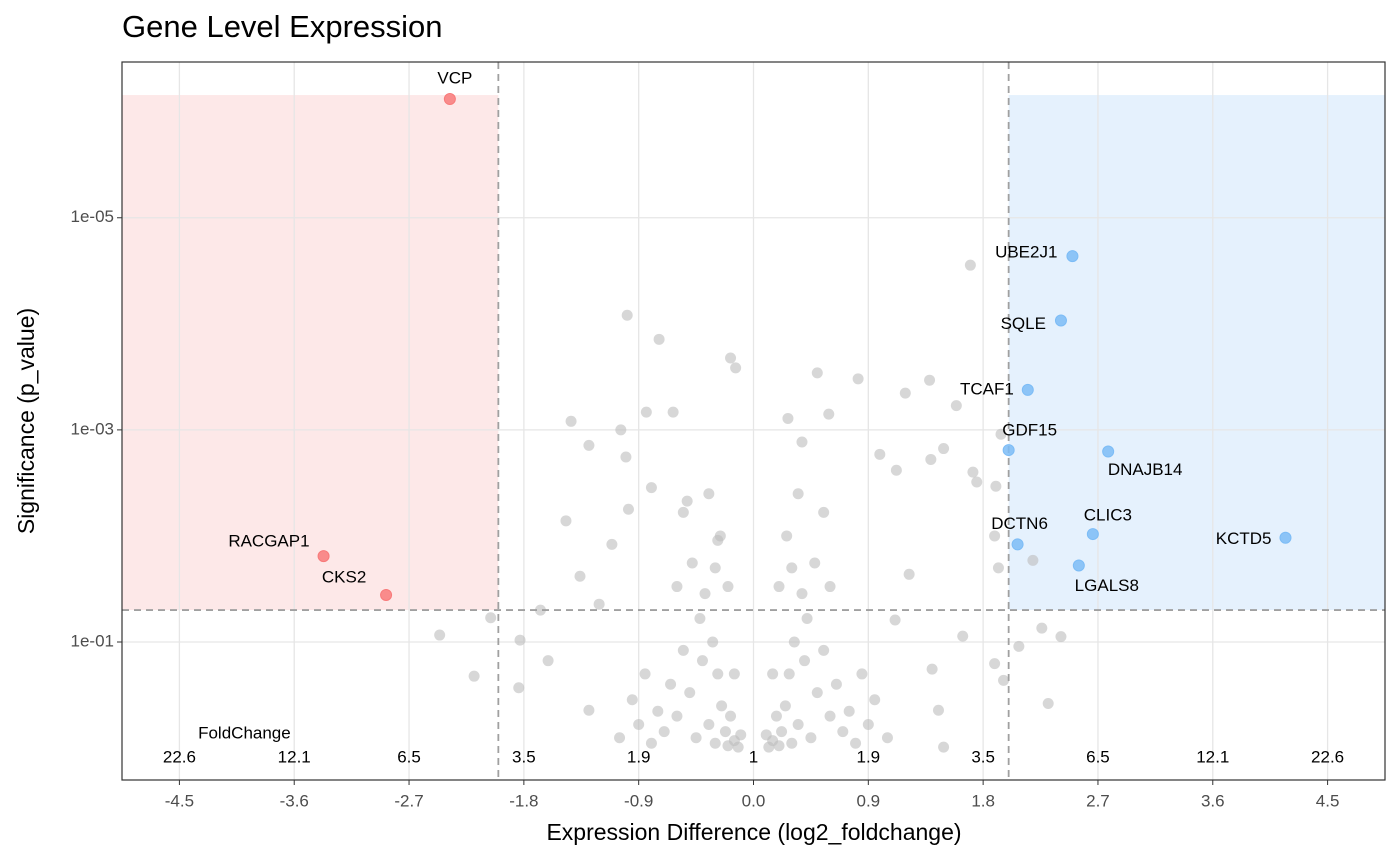 The height and width of the screenshot is (865, 1400). What do you see at coordinates (987, 388) in the screenshot?
I see `point-label: TCAF1` at bounding box center [987, 388].